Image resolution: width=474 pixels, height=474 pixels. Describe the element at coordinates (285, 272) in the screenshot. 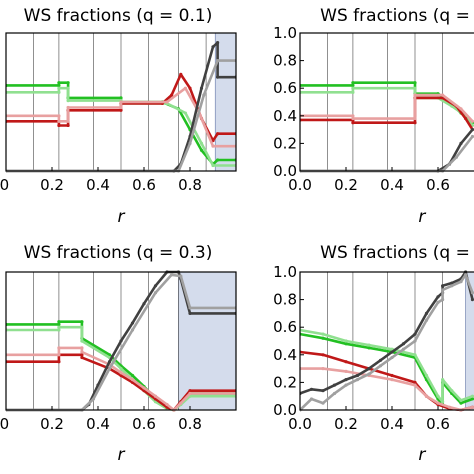

I see `y-tick-label: 1.0` at that location.